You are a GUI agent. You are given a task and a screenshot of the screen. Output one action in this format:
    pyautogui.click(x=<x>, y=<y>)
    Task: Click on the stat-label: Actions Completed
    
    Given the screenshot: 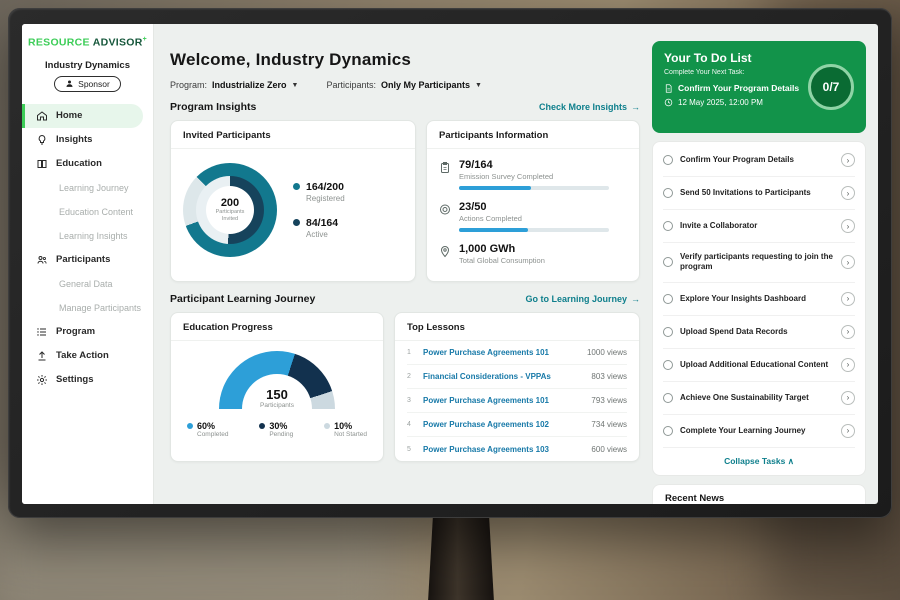 What is the action you would take?
    pyautogui.click(x=490, y=218)
    